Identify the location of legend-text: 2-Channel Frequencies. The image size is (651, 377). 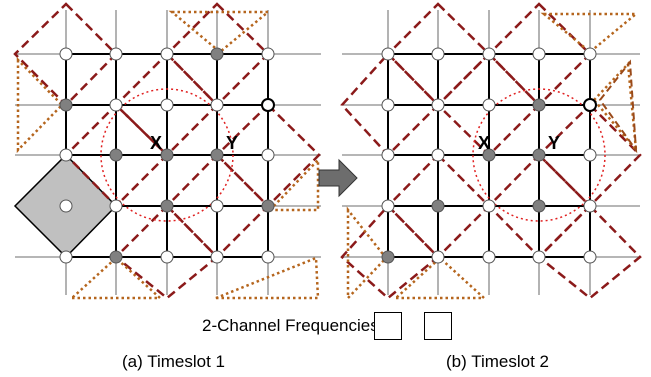
(290, 325).